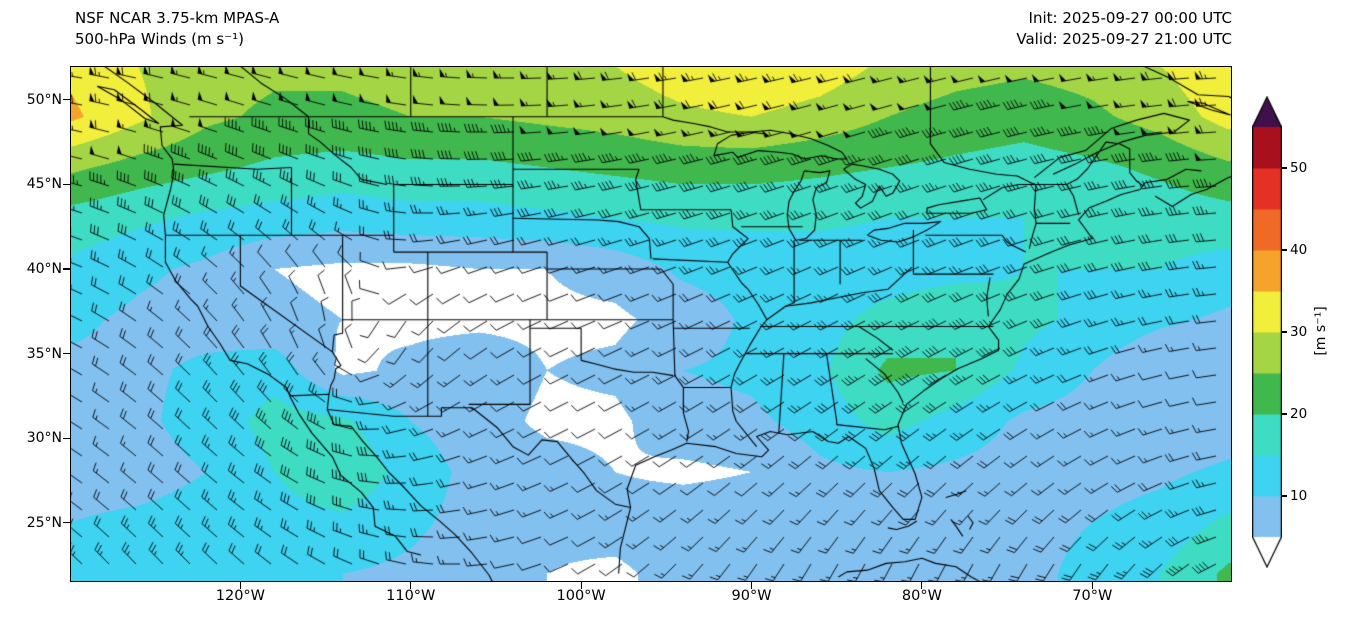  Describe the element at coordinates (240, 596) in the screenshot. I see `x-tick-label: 120°W` at that location.